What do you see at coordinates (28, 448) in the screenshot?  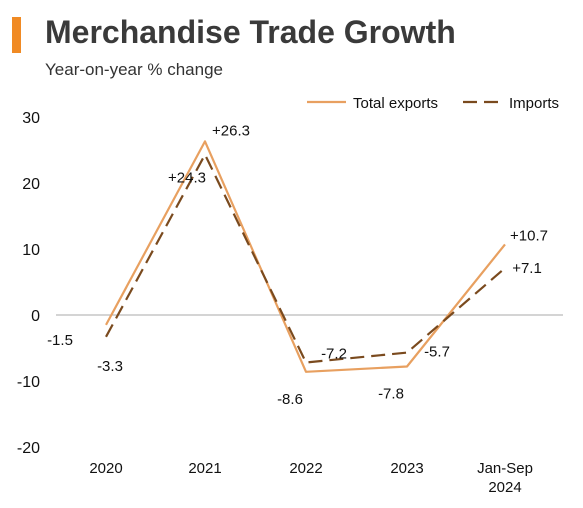 I see `y-tick-label: -20` at bounding box center [28, 448].